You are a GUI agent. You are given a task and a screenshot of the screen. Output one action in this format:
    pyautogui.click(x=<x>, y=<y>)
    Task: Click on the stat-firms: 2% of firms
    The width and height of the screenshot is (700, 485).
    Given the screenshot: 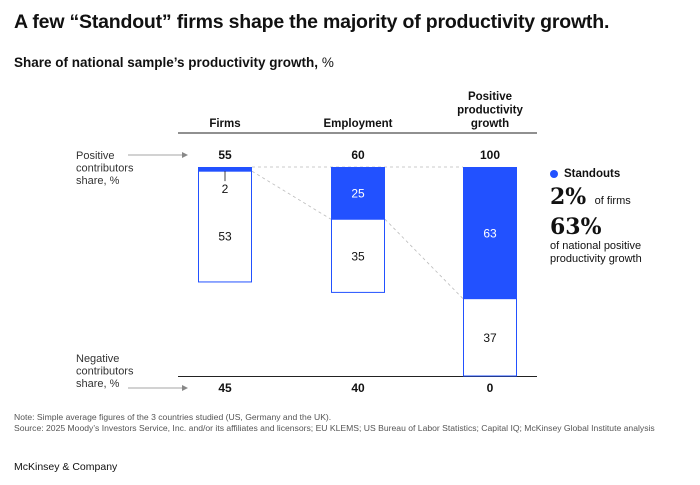 What is the action you would take?
    pyautogui.click(x=620, y=197)
    